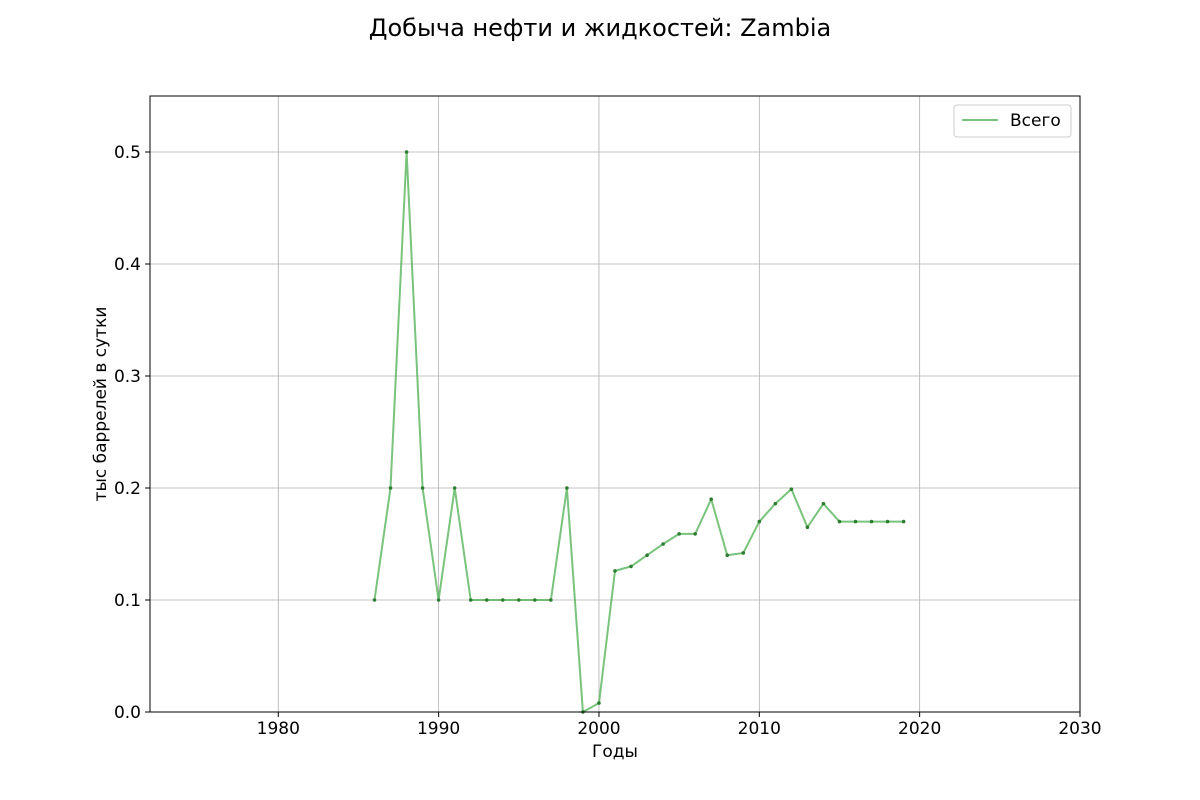  Describe the element at coordinates (598, 729) in the screenshot. I see `x-tick-label: 2000` at that location.